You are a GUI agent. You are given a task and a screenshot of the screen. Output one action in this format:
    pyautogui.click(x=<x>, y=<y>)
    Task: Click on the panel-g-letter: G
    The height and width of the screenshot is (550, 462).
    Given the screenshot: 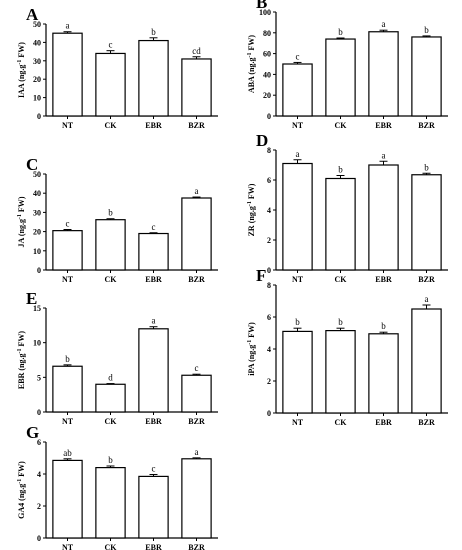 What is the action you would take?
    pyautogui.click(x=32, y=432)
    